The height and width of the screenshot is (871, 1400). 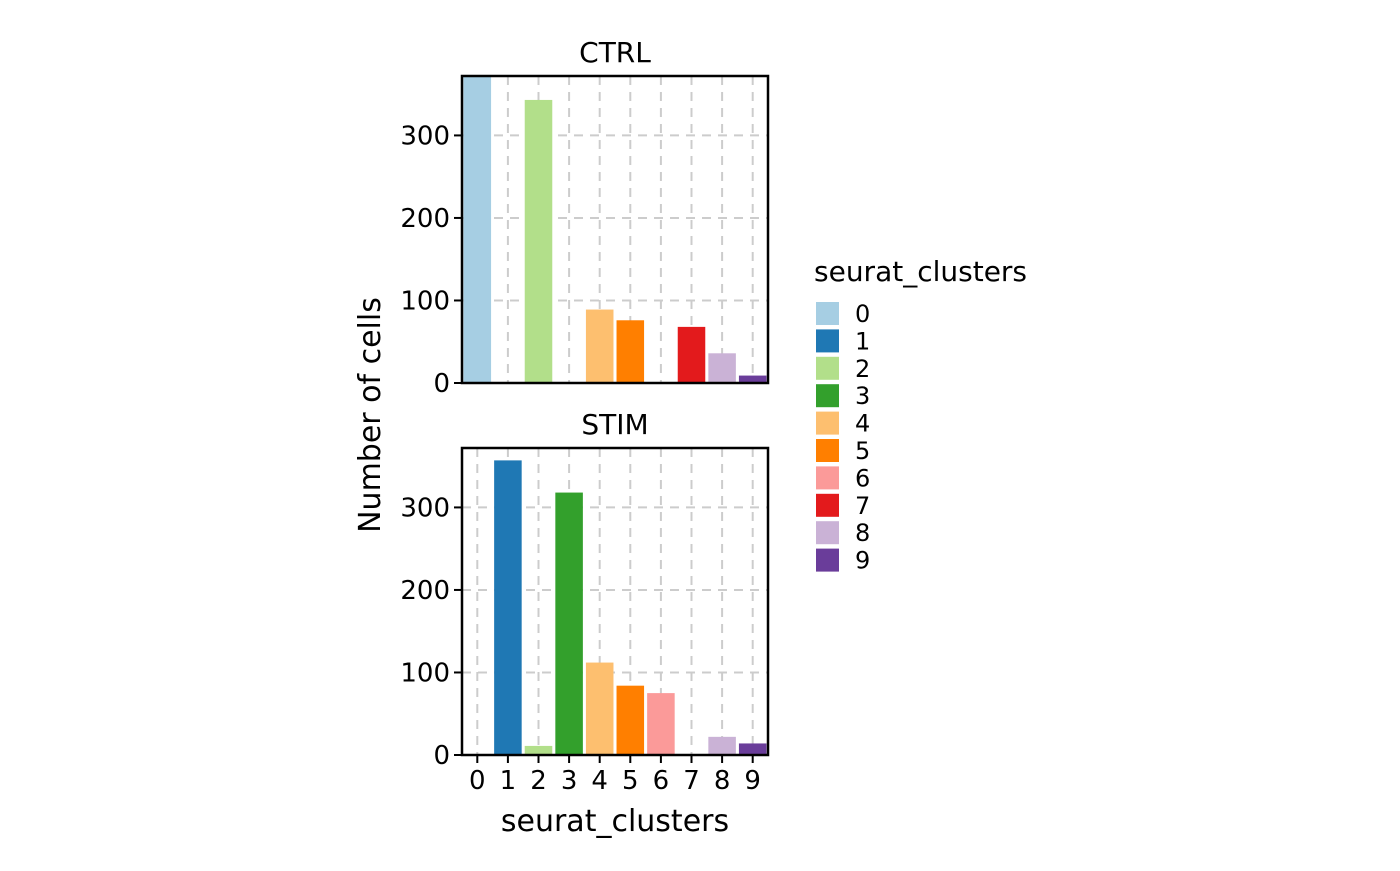 What do you see at coordinates (920, 271) in the screenshot?
I see `legend-title: seurat_clusters` at bounding box center [920, 271].